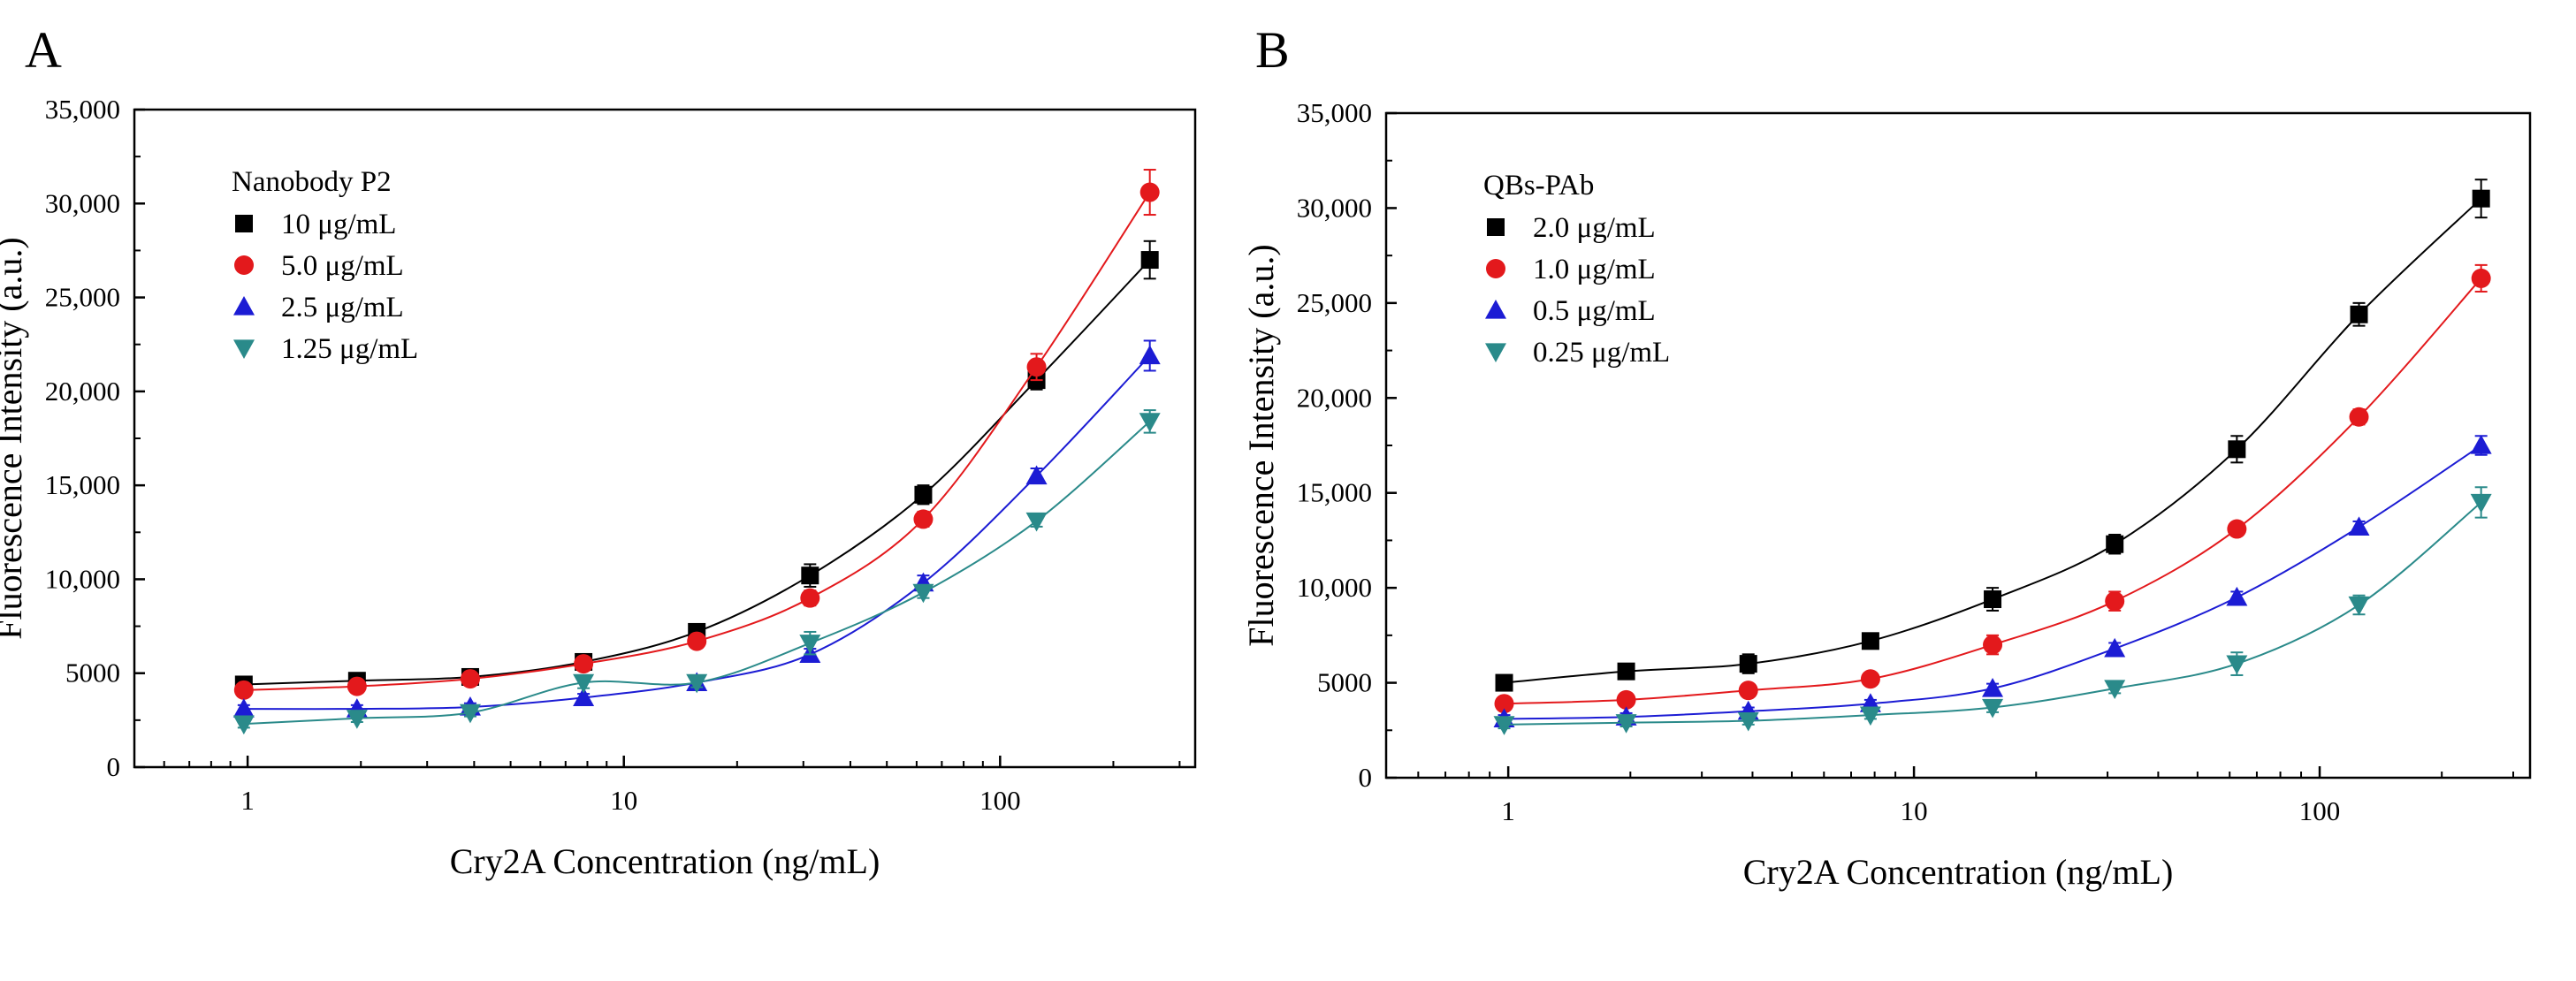 This screenshot has width=2576, height=981. I want to click on x-tick-label: 10, so click(1914, 810).